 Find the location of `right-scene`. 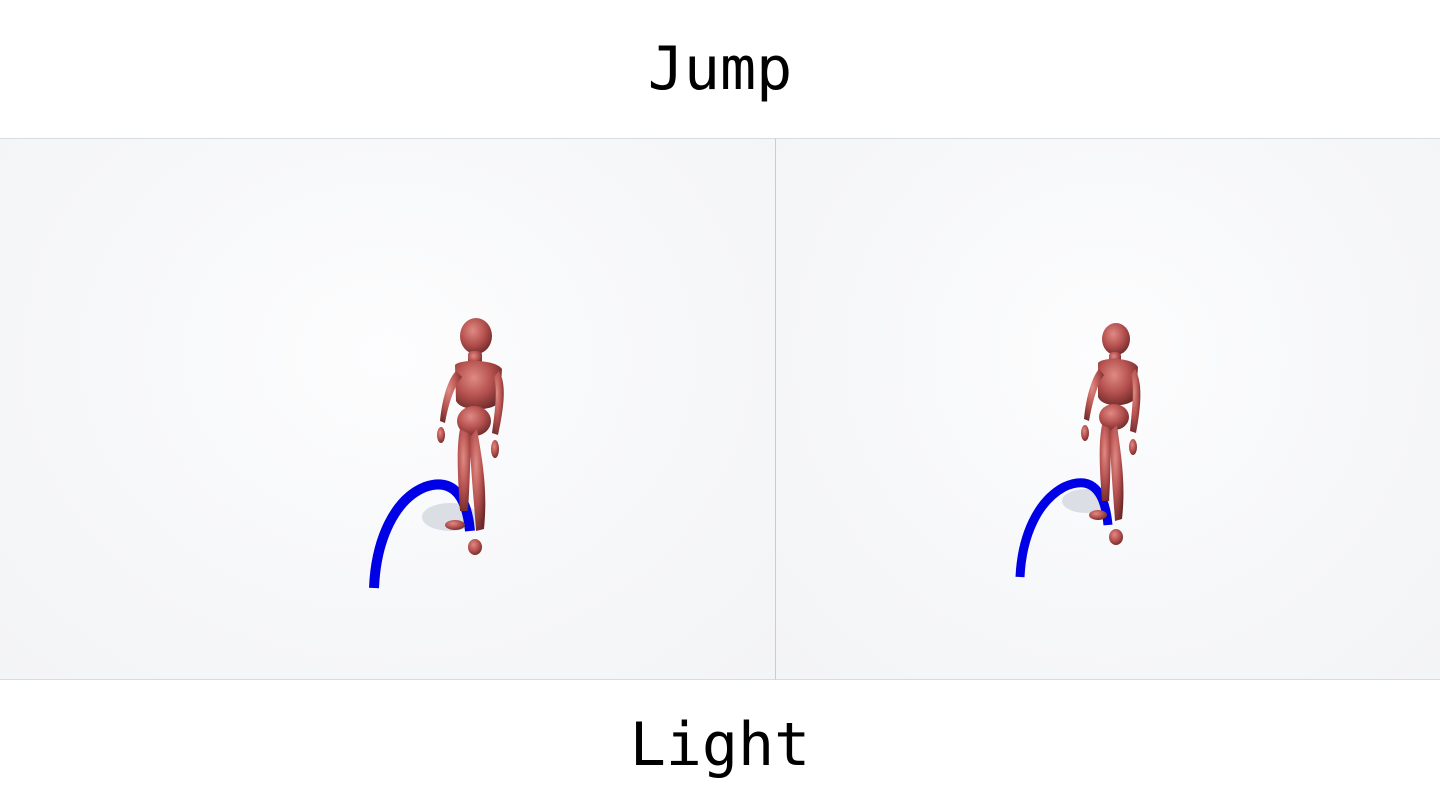

right-scene is located at coordinates (1078, 450).